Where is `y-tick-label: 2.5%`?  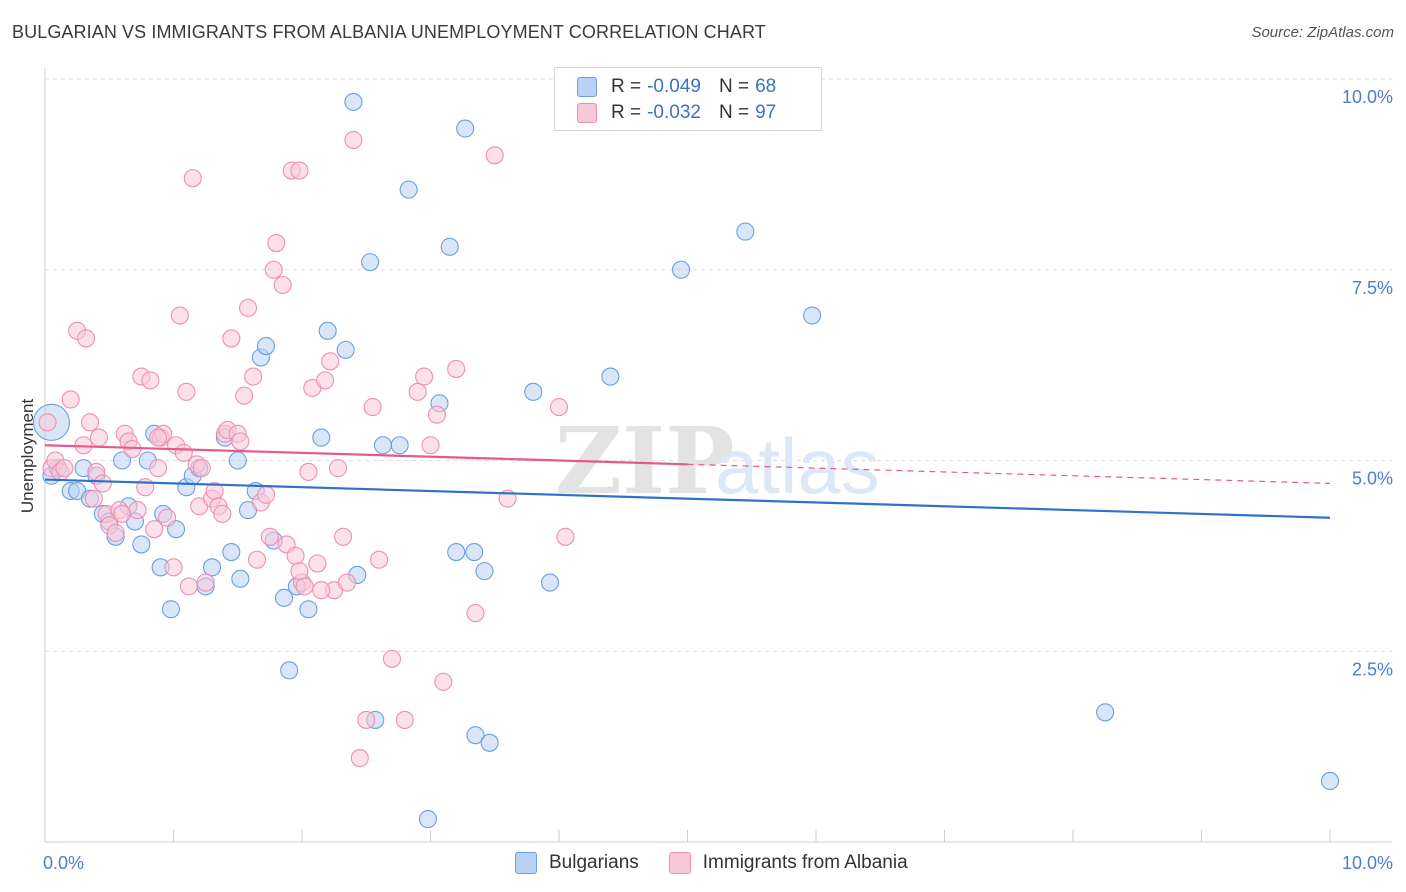 y-tick-label: 2.5% is located at coordinates (1372, 669).